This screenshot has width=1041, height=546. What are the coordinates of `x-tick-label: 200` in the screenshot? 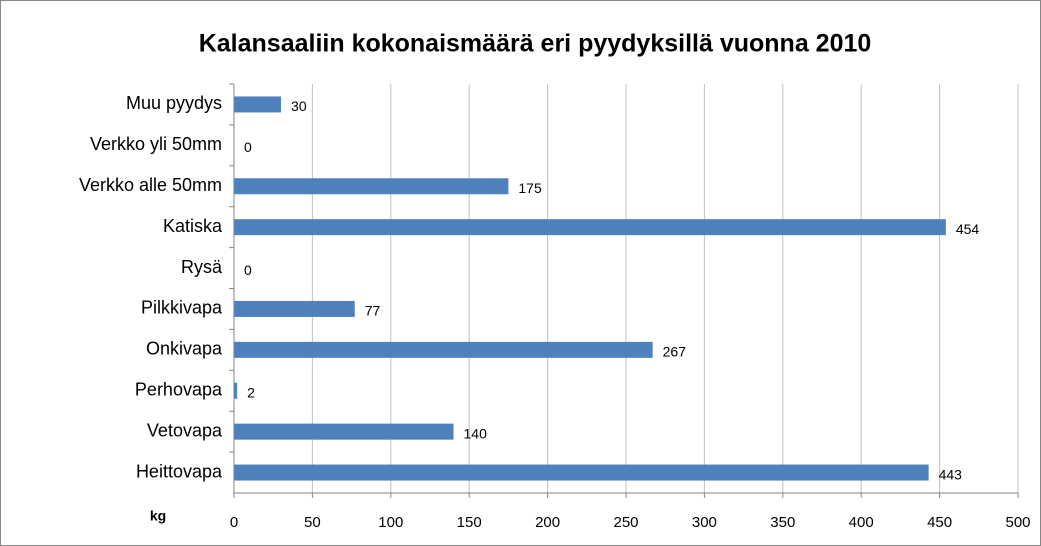 It's located at (547, 522).